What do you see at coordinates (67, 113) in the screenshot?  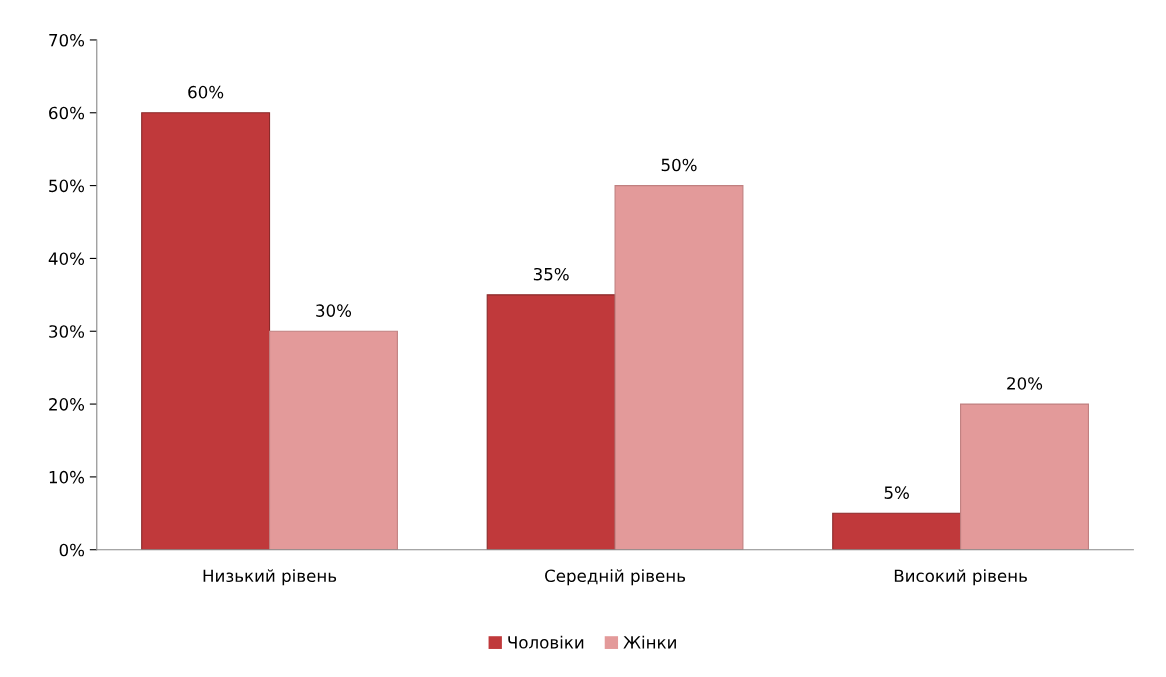 I see `y-tick-label: 60%` at bounding box center [67, 113].